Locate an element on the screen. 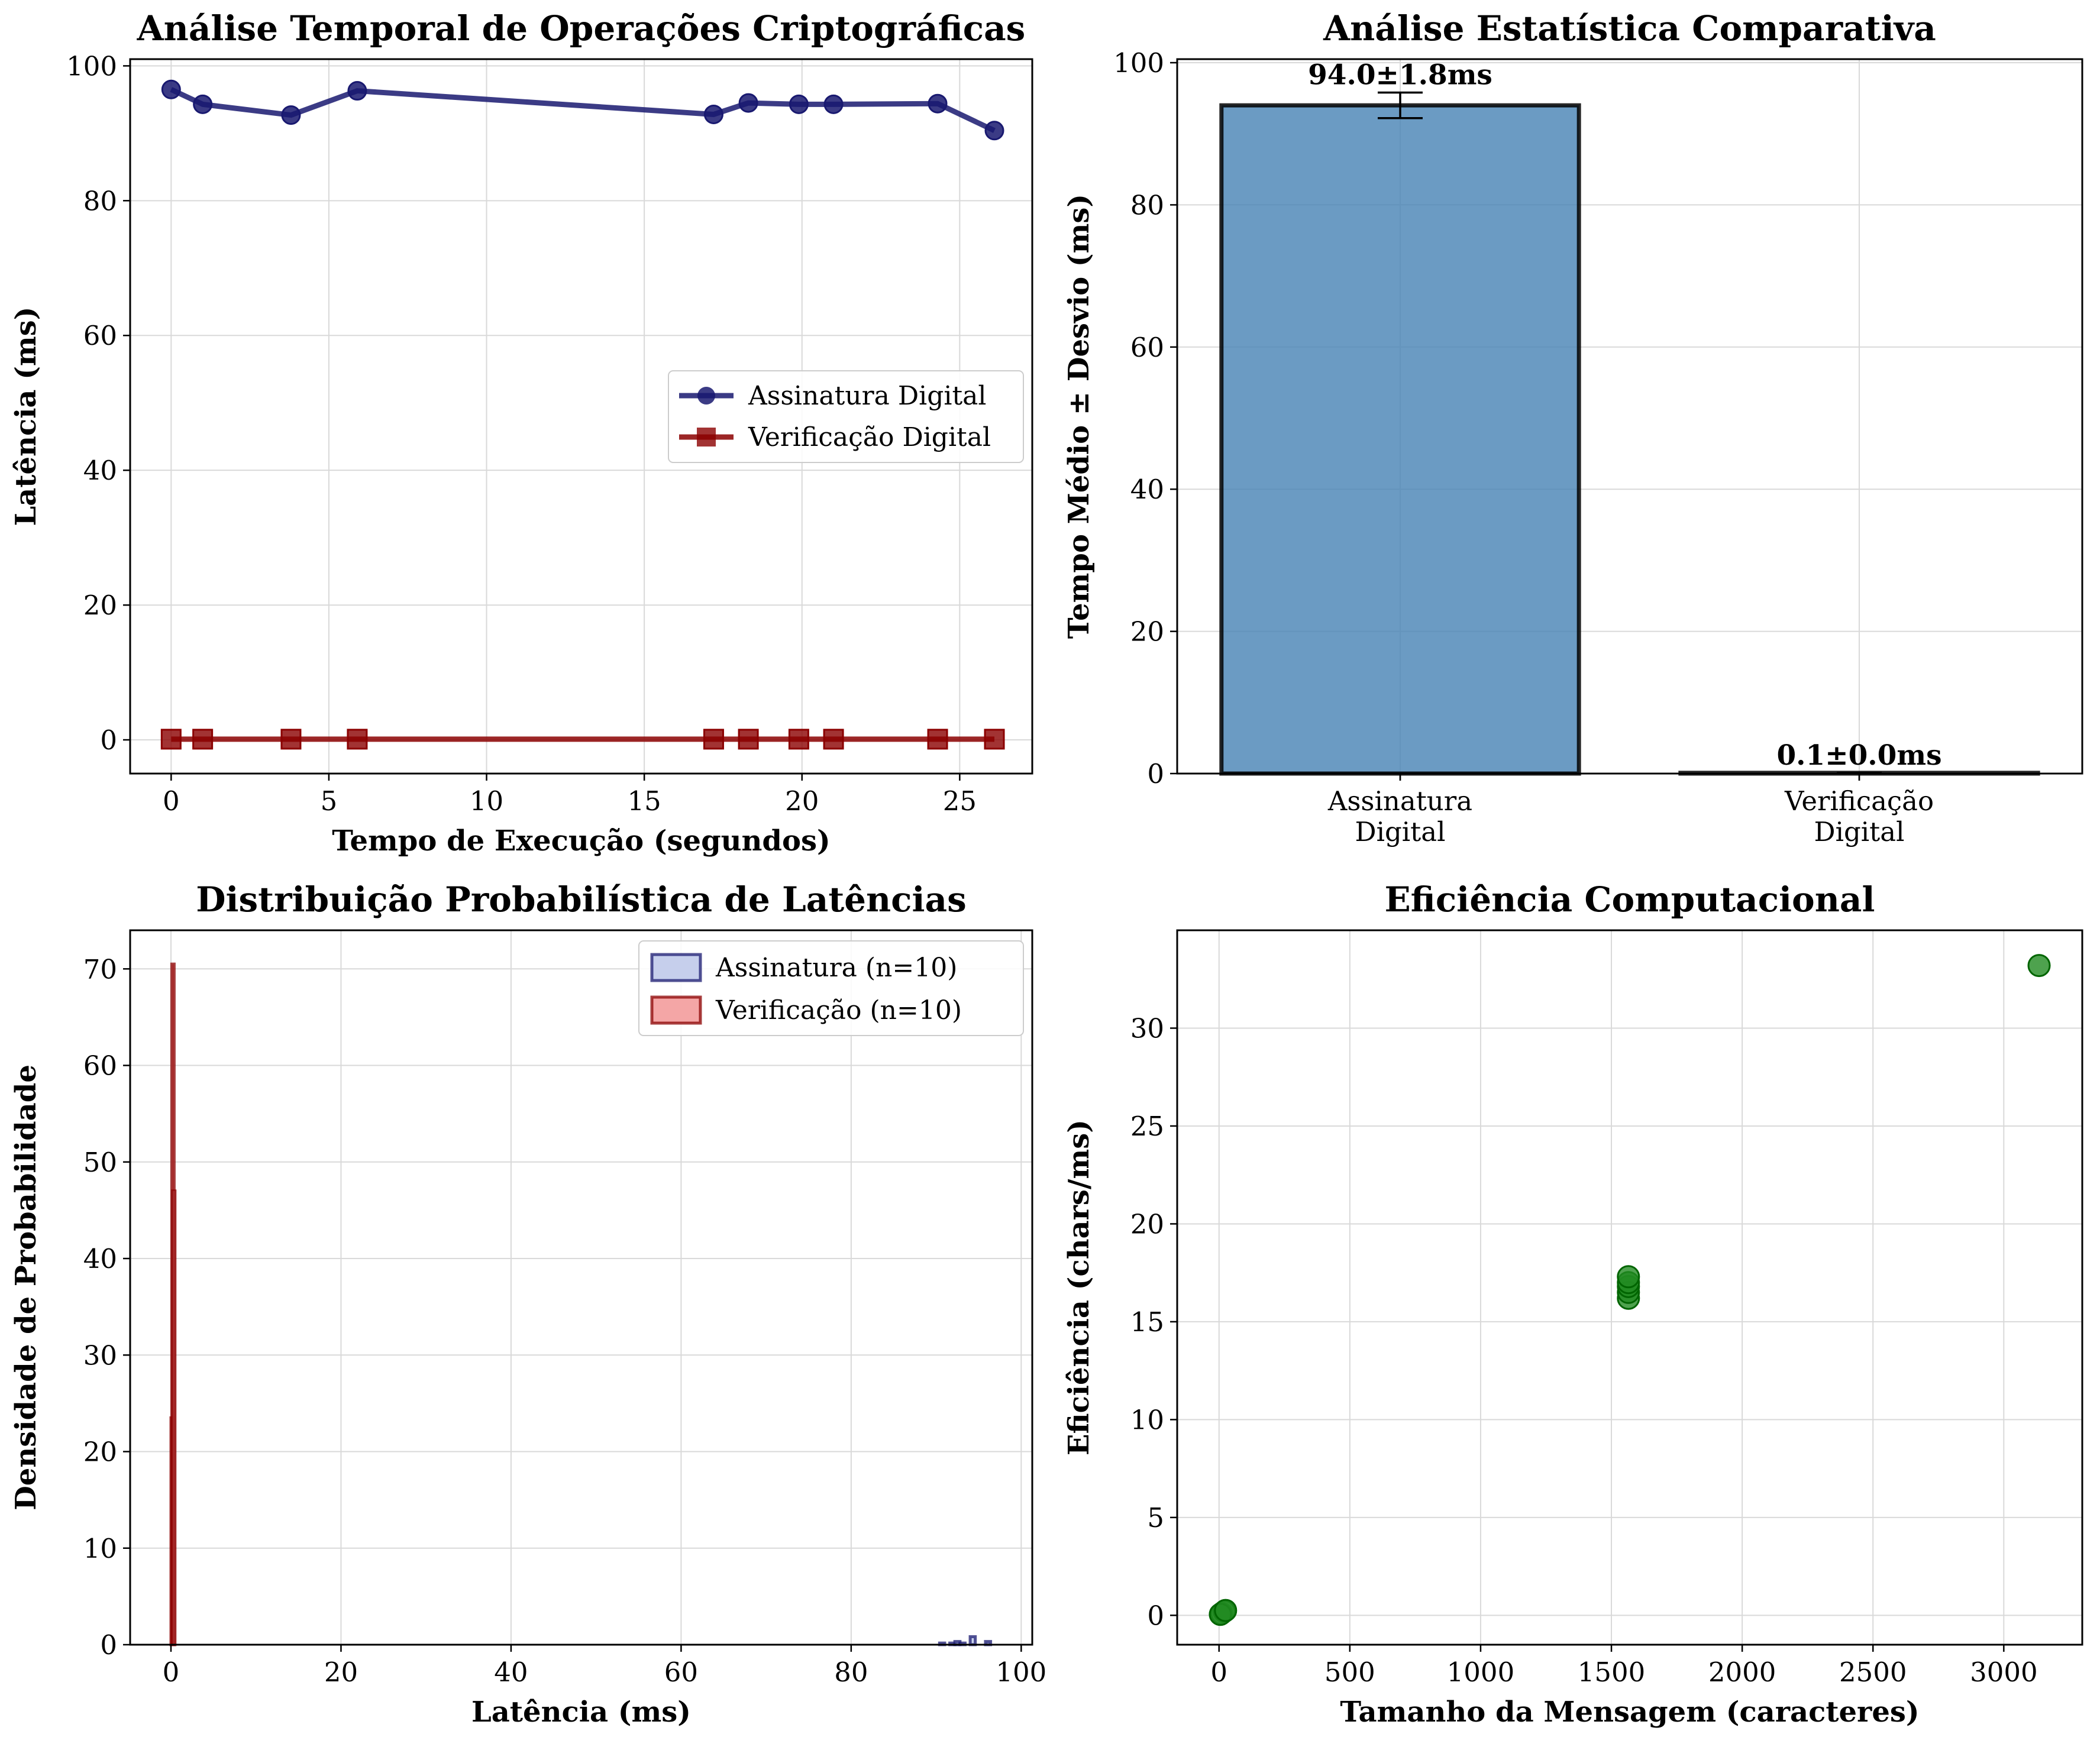 Image resolution: width=2100 pixels, height=1747 pixels. legend-label: Assinatura Digital is located at coordinates (867, 396).